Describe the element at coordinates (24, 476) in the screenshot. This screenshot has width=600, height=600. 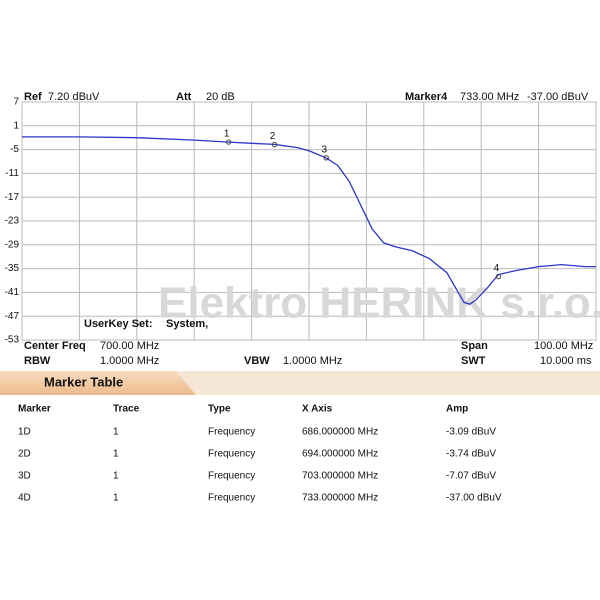
I see `table-cell: 3D` at that location.